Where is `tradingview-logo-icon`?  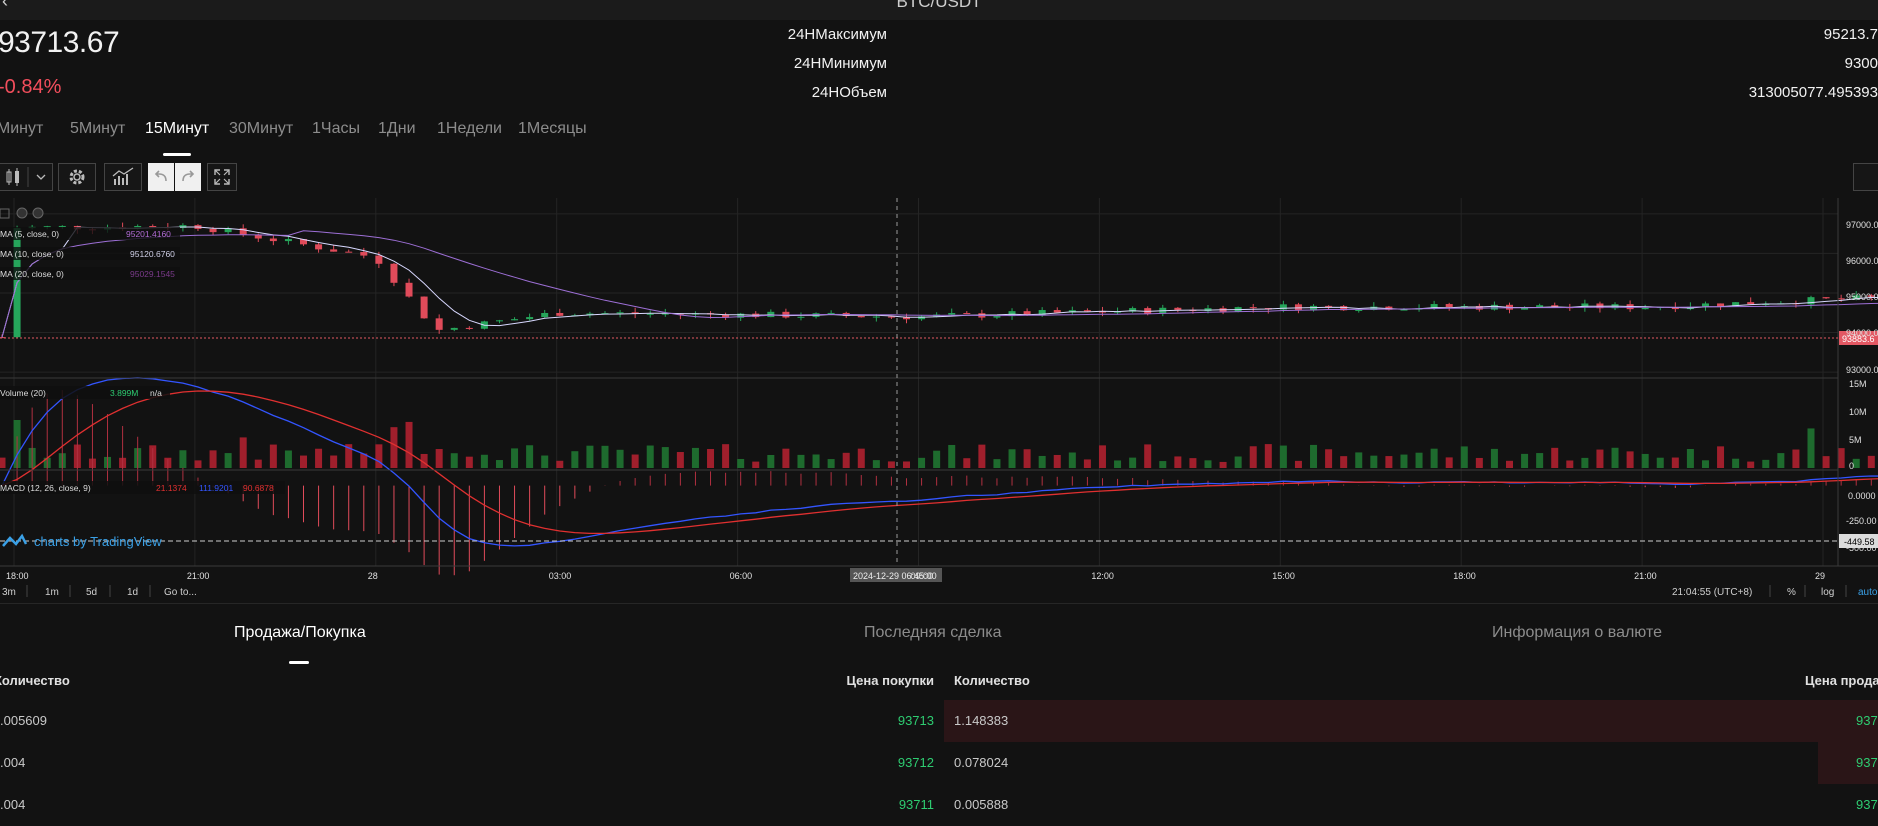 tradingview-logo-icon is located at coordinates (15, 540).